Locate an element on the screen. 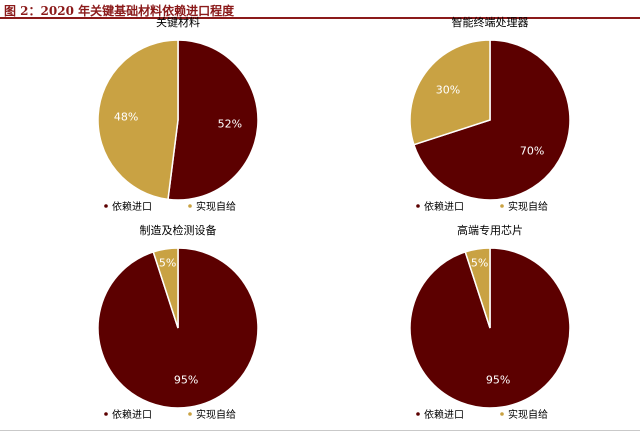 The width and height of the screenshot is (640, 435). pie-chart-high-end-chips: 高端专用芯片 95% 5% 依赖进口 实现自给 is located at coordinates (490, 322).